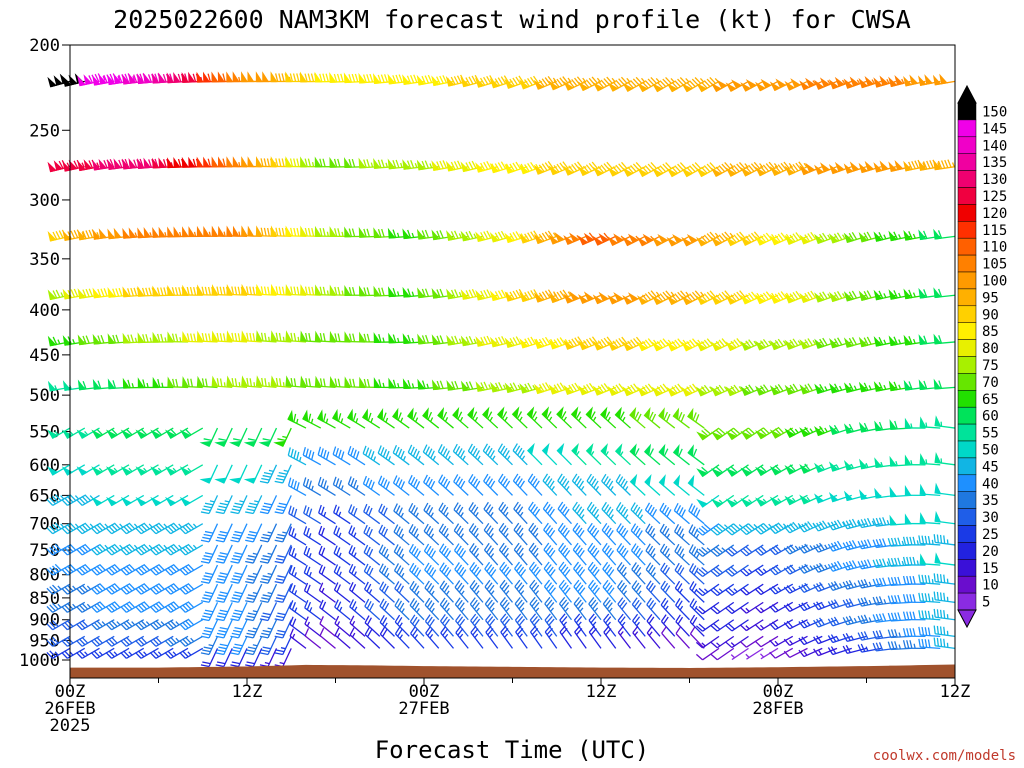 This screenshot has height=768, width=1024. What do you see at coordinates (990, 417) in the screenshot?
I see `colorbar-label: 60` at bounding box center [990, 417].